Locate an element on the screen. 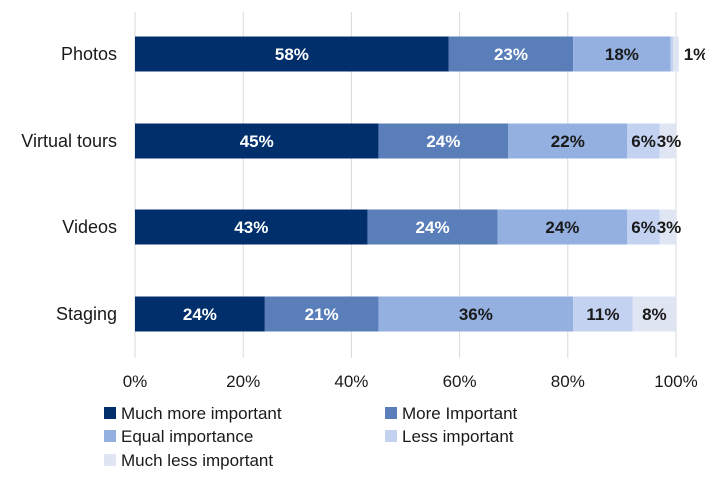 Image resolution: width=705 pixels, height=477 pixels. data-label: 8% is located at coordinates (654, 314).